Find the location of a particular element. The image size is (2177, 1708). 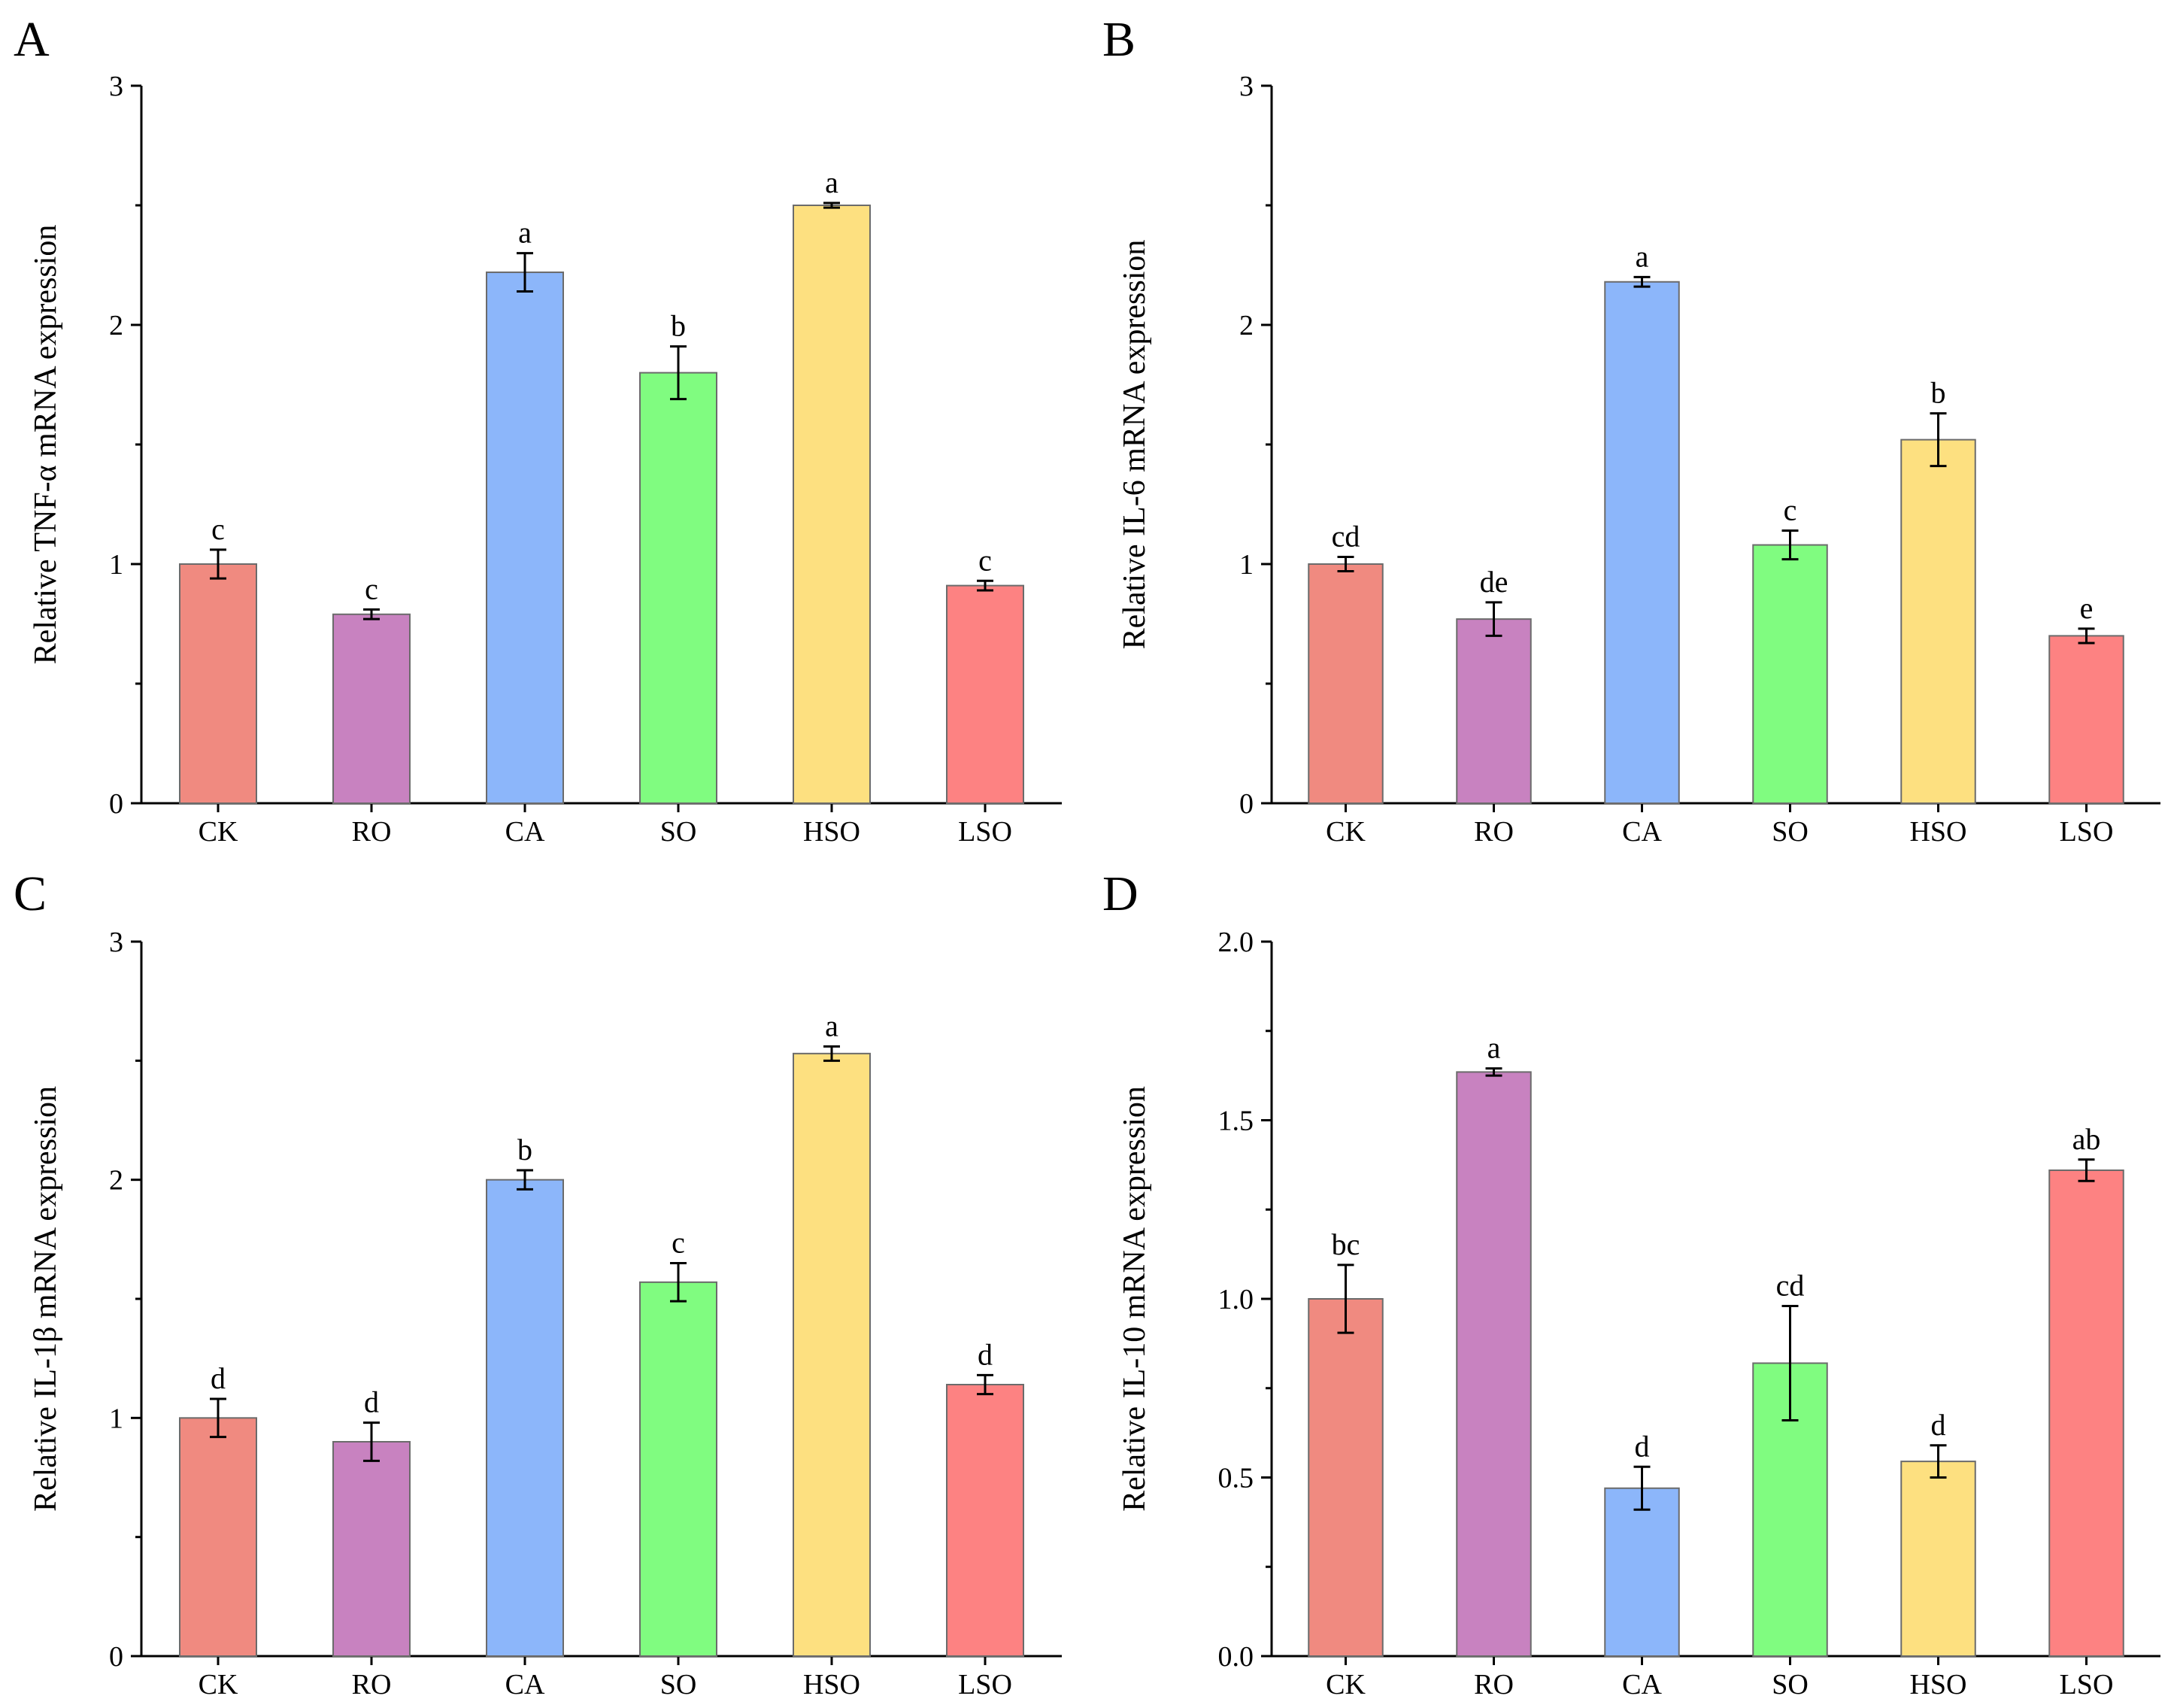

significance-label: ab is located at coordinates (2086, 1139).